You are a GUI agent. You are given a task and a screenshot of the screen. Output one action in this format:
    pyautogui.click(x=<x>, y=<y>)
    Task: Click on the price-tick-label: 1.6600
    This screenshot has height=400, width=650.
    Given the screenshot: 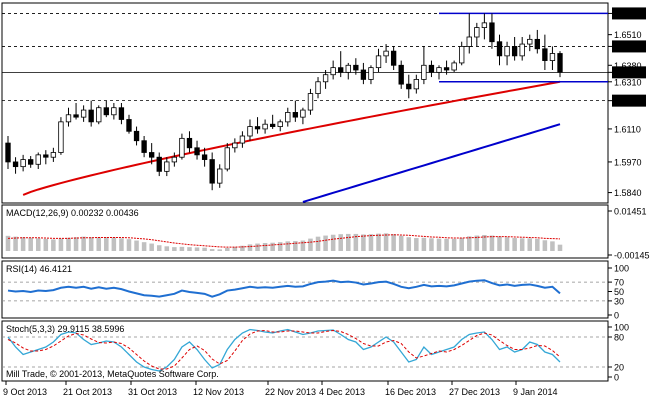 What is the action you would take?
    pyautogui.click(x=628, y=14)
    